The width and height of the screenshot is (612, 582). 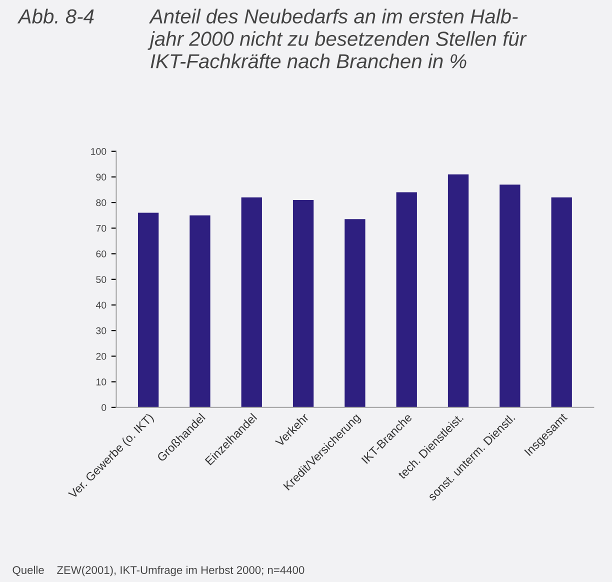 What do you see at coordinates (101, 330) in the screenshot?
I see `y-tick-label: 30` at bounding box center [101, 330].